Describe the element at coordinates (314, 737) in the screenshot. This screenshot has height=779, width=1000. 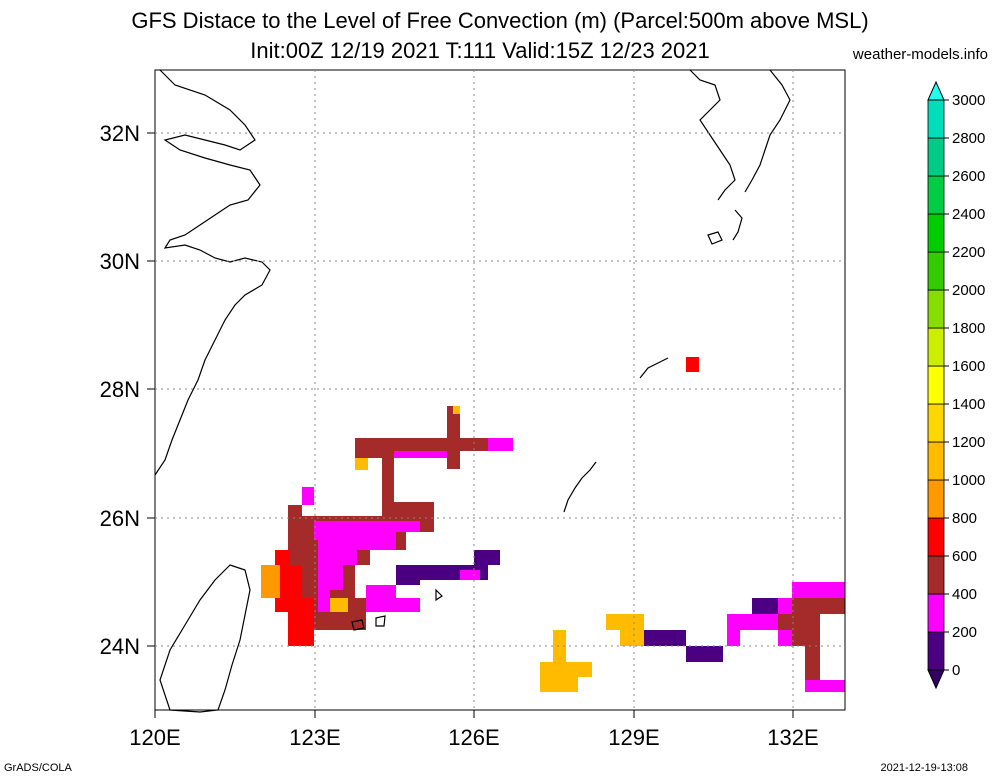
I see `x-tick-label: 123E` at that location.